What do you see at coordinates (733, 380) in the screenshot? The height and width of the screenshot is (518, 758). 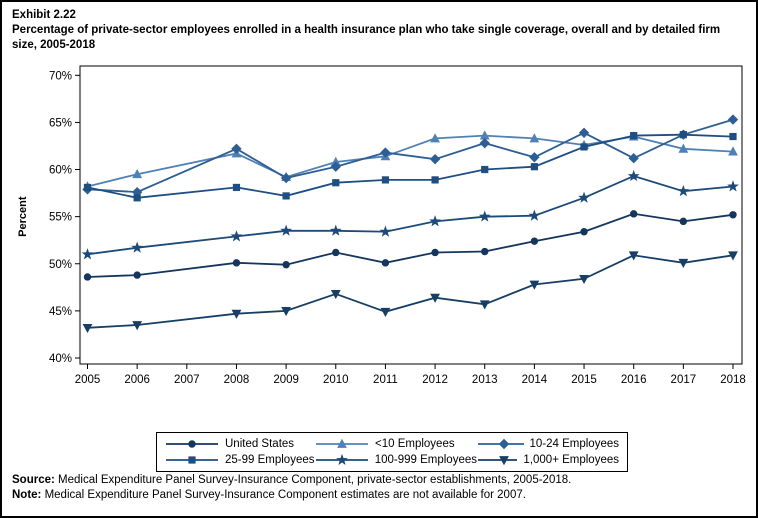 I see `x-tick-label: 2018` at bounding box center [733, 380].